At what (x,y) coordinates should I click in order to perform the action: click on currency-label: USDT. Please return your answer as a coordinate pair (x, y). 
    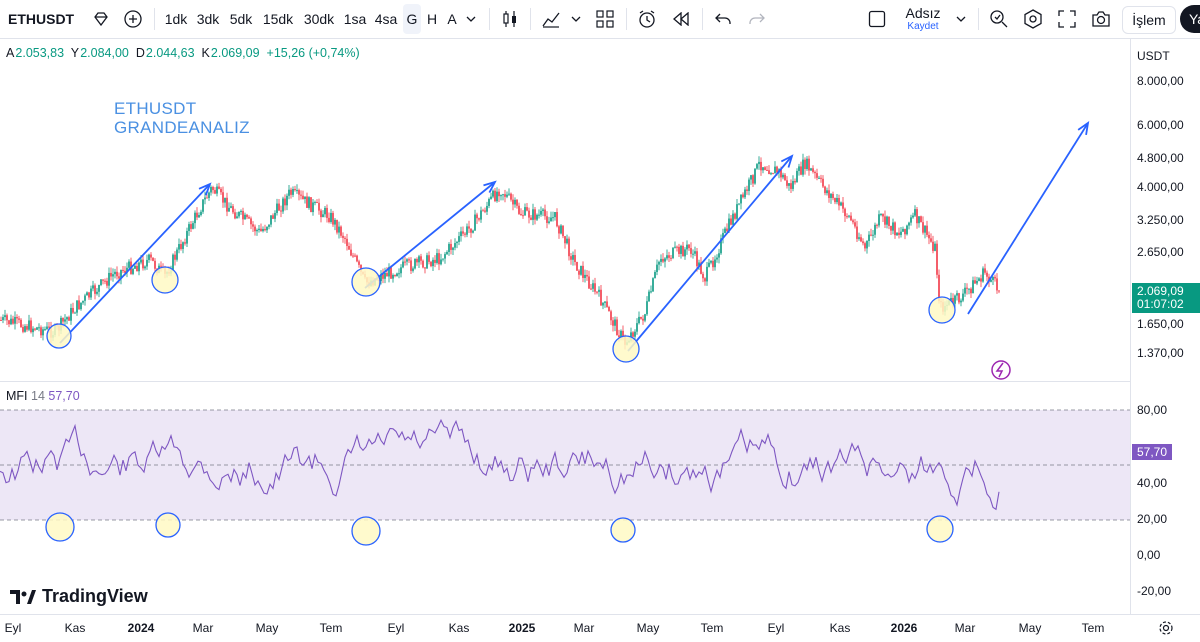
    Looking at the image, I should click on (1153, 56).